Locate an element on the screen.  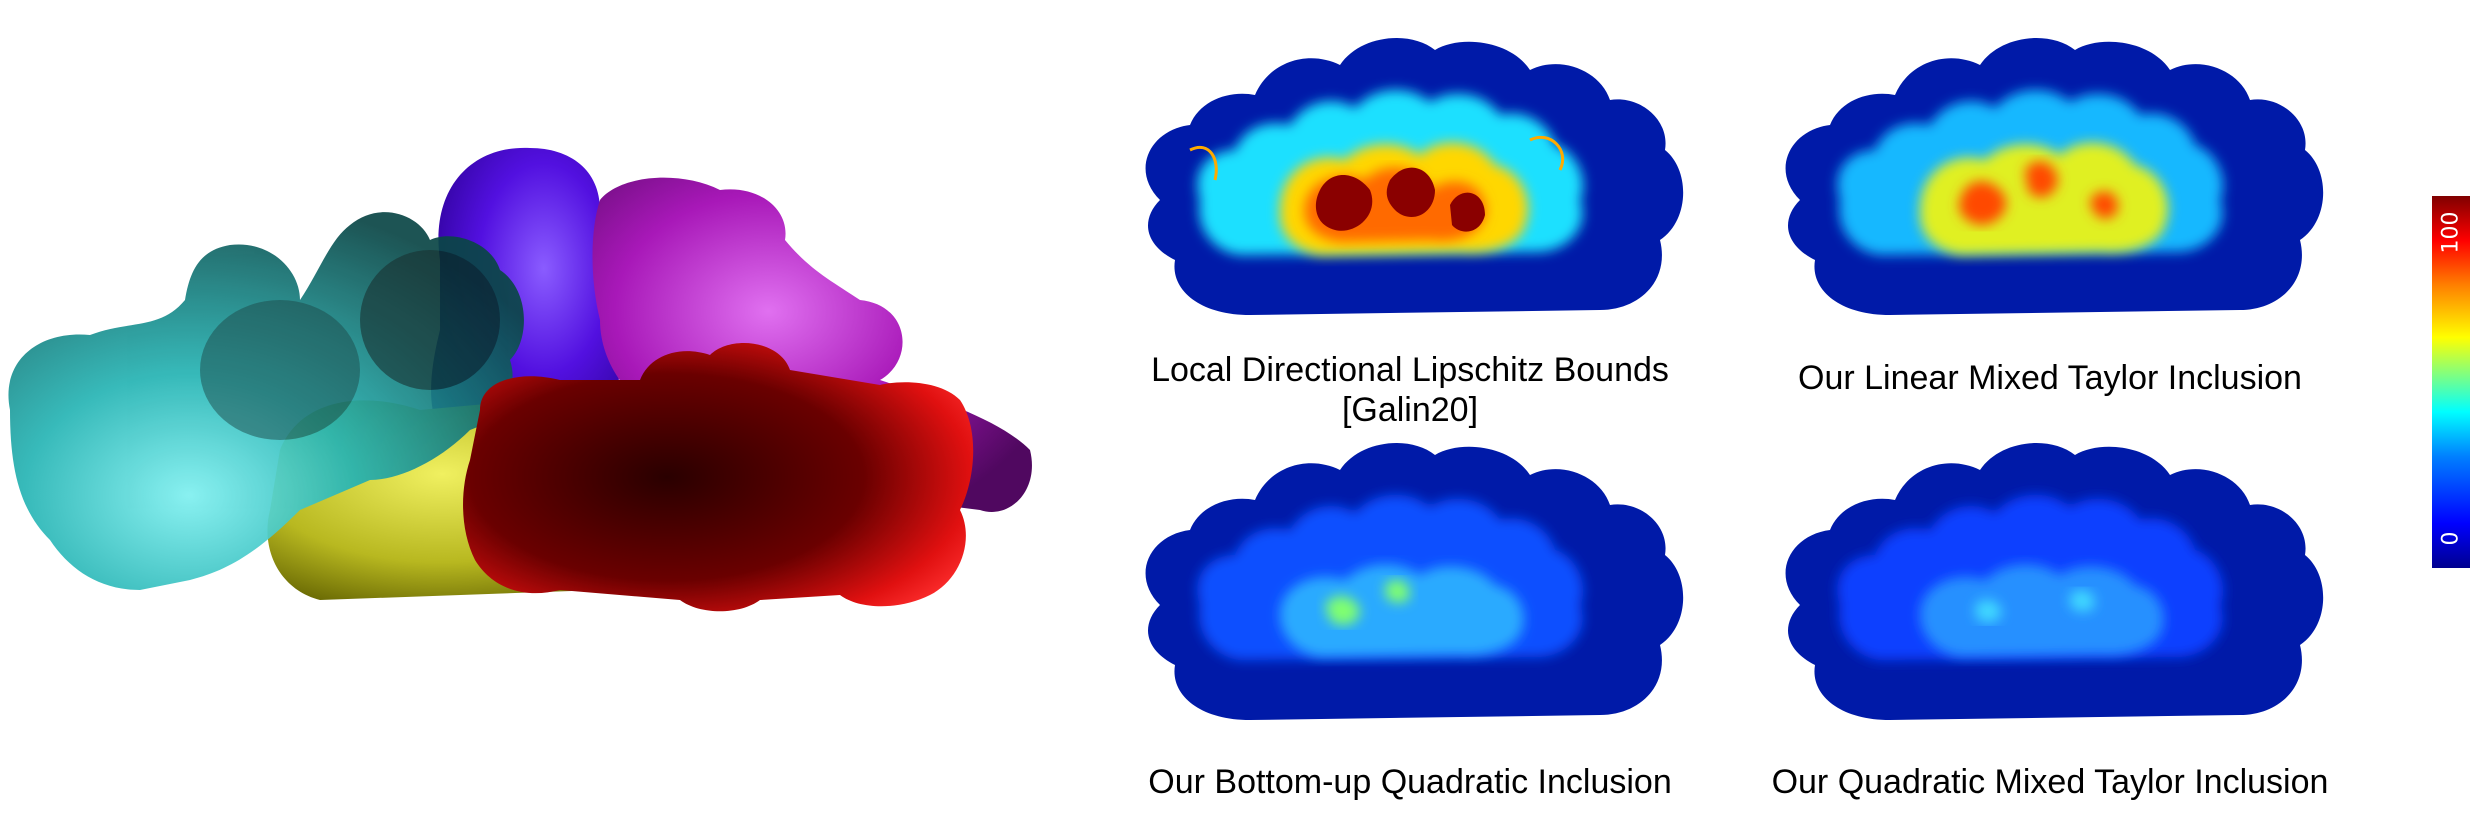
heatmap-panel-lipschitz is located at coordinates (1410, 185).